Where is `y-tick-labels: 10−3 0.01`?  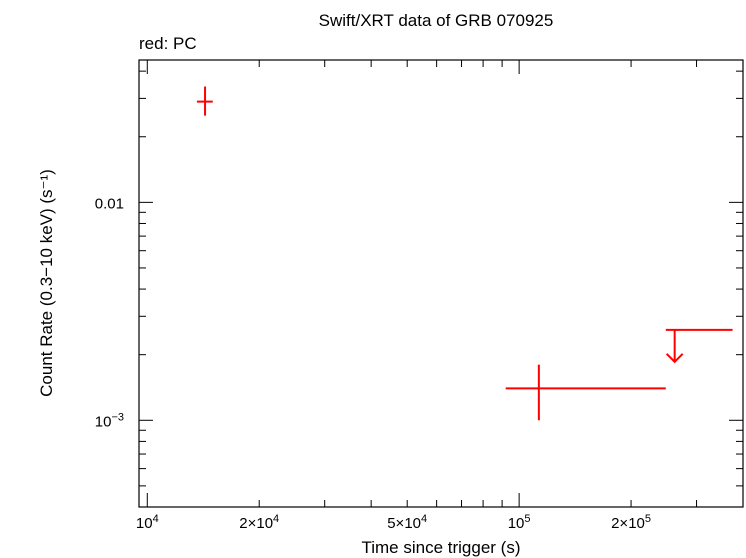 y-tick-labels: 10−3 0.01 is located at coordinates (109, 312).